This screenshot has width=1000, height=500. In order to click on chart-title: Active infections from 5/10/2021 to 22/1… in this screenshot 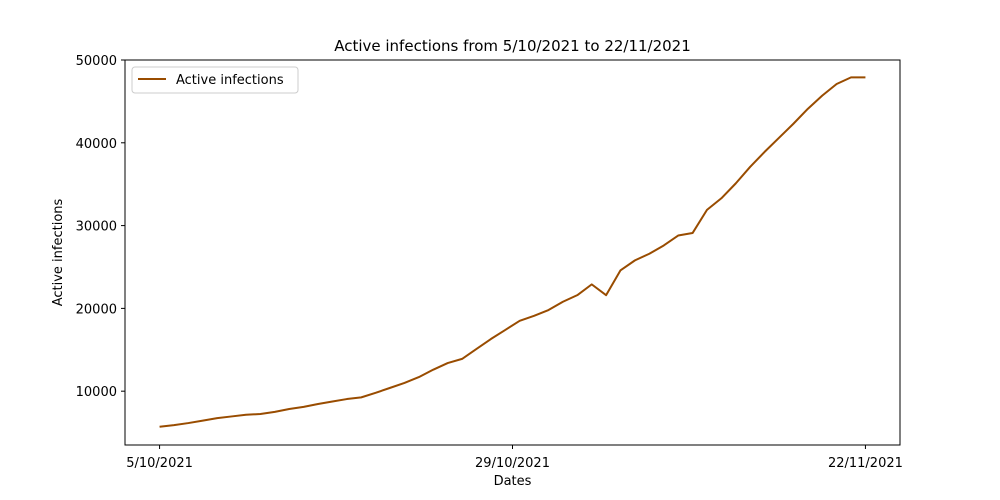, I will do `click(512, 46)`.